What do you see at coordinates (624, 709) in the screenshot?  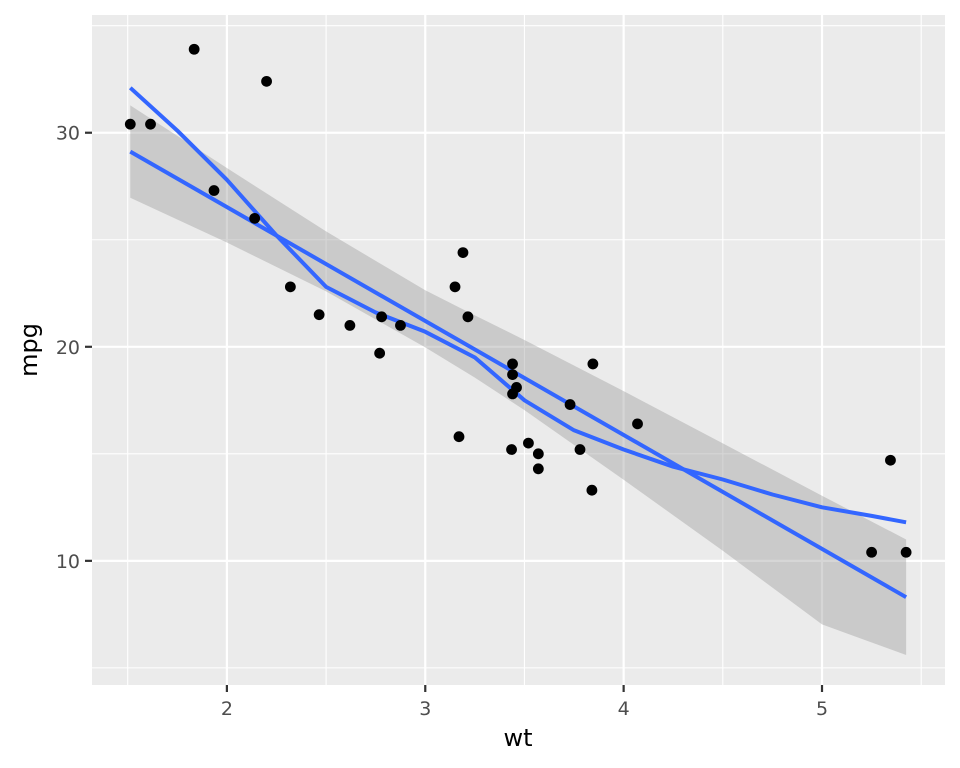 I see `x-tick-label: 4` at bounding box center [624, 709].